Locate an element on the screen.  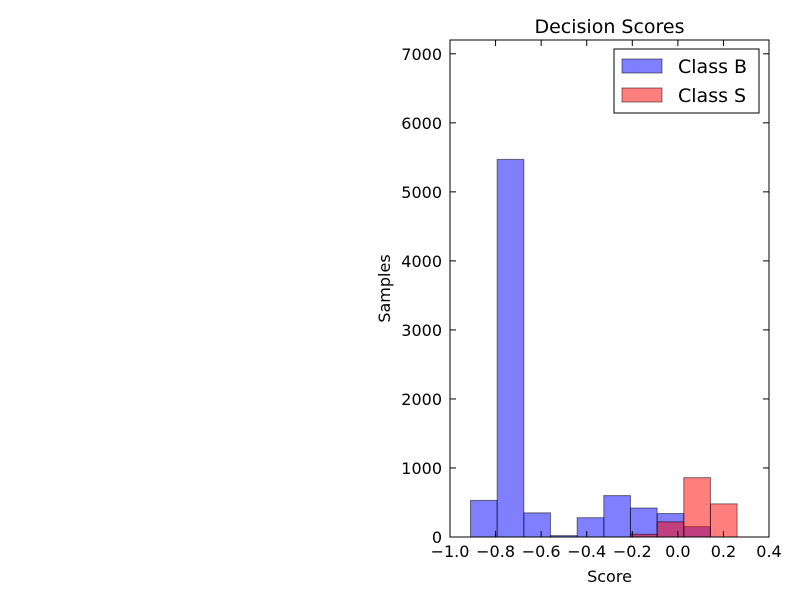
legend: Class B Class S is located at coordinates (686, 81).